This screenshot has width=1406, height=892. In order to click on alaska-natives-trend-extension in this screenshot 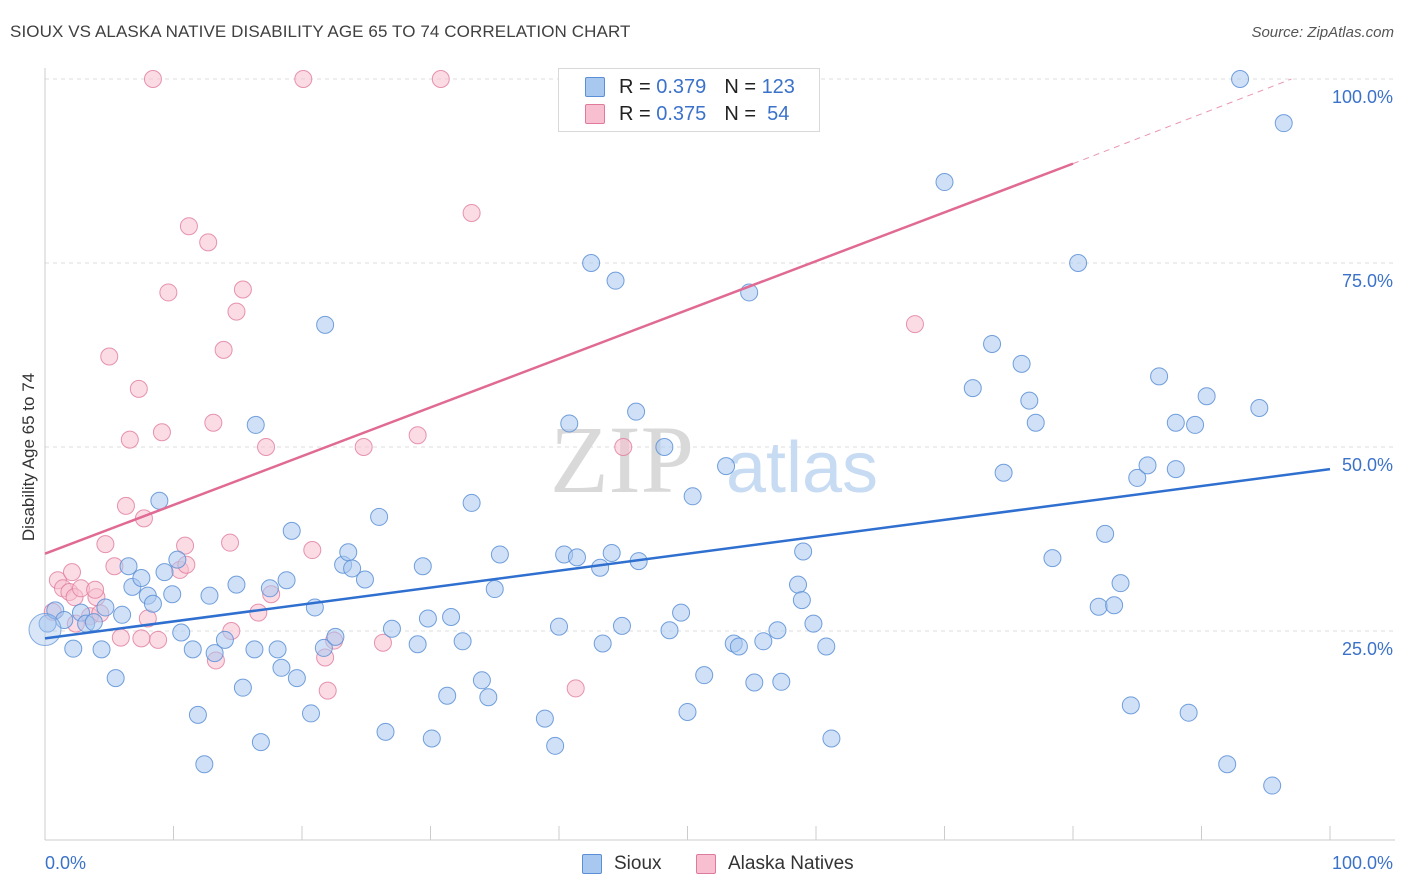, I will do `click(1182, 121)`.